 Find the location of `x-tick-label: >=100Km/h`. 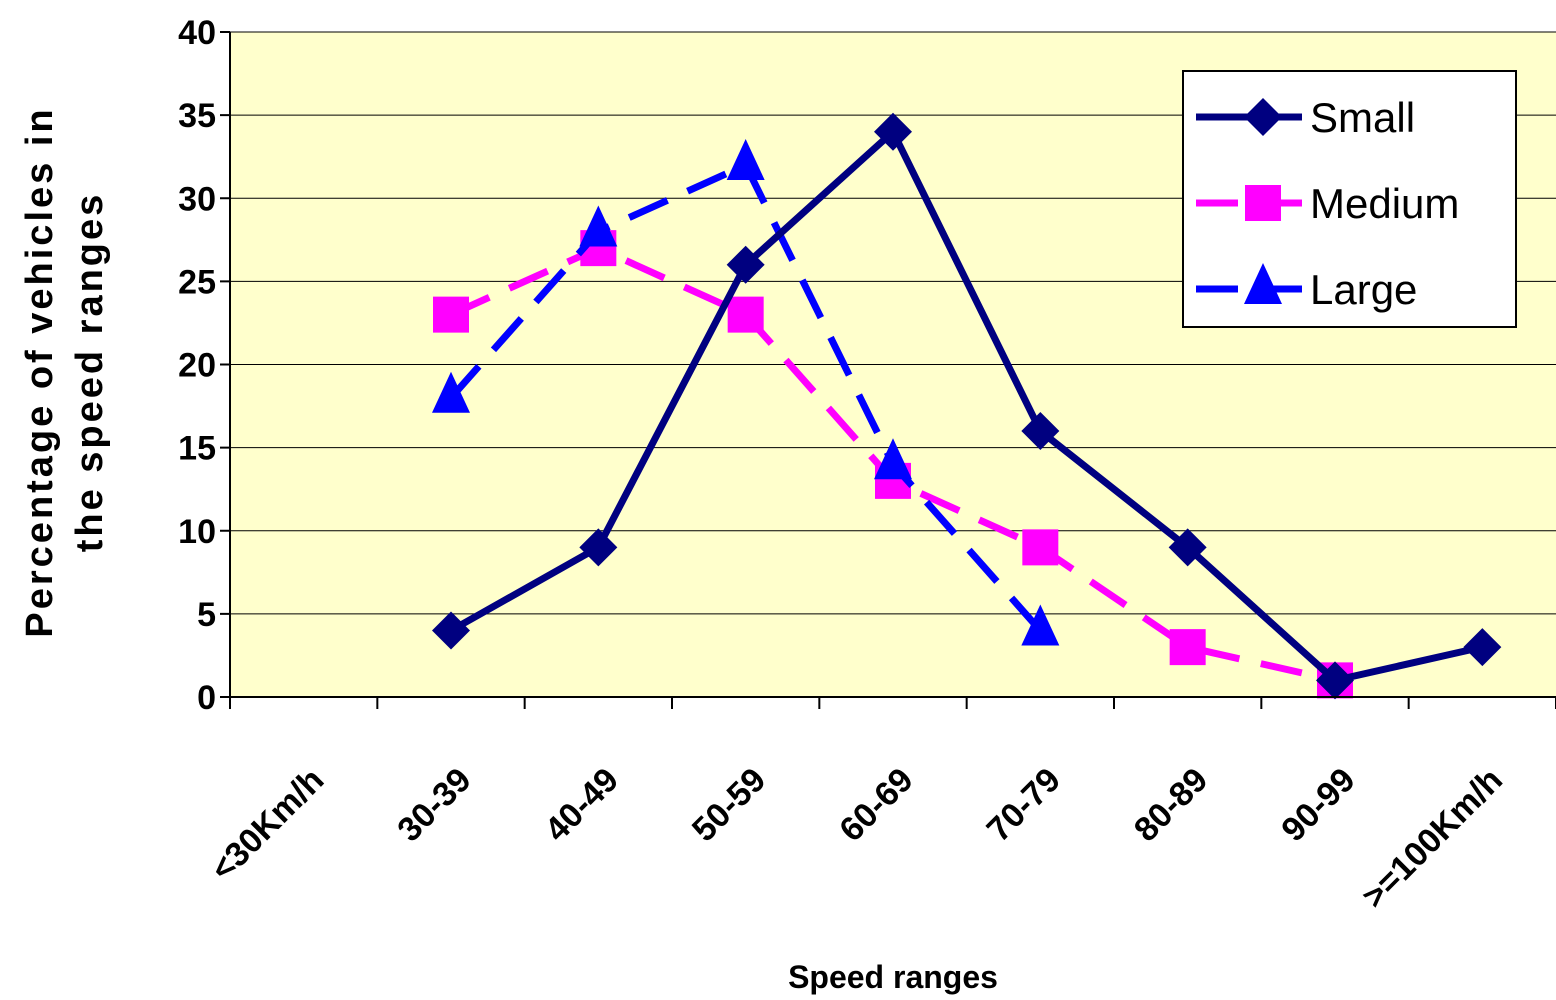

x-tick-label: >=100Km/h is located at coordinates (1432, 838).